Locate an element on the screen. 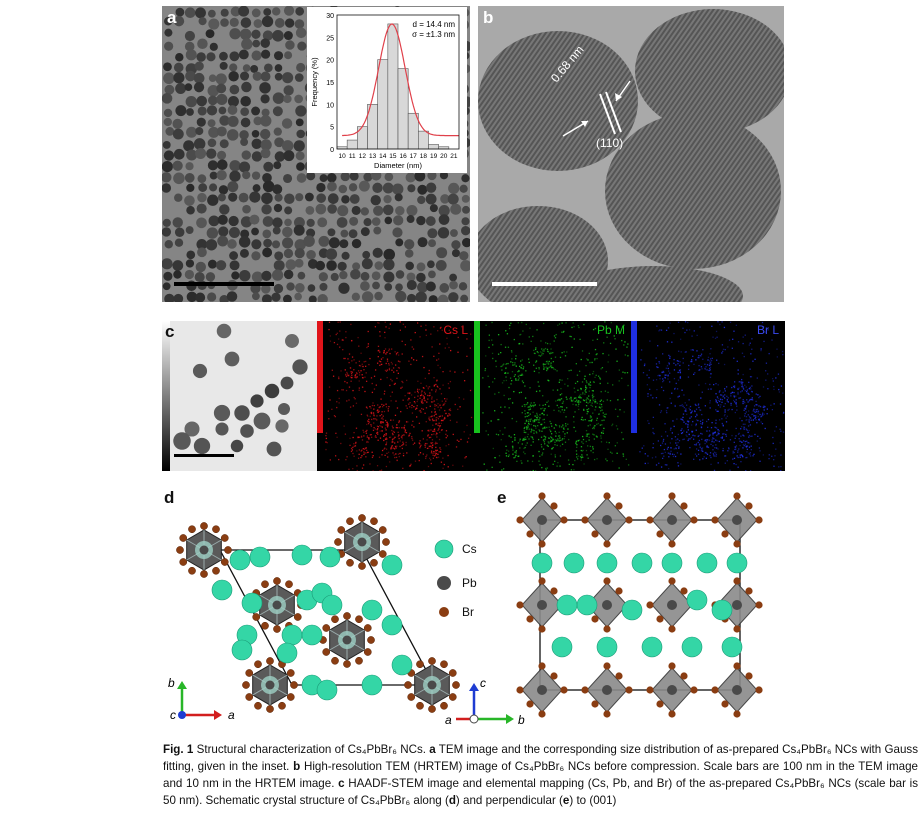 The height and width of the screenshot is (816, 922). crystal-structure-e: e c a b is located at coordinates (616, 607).